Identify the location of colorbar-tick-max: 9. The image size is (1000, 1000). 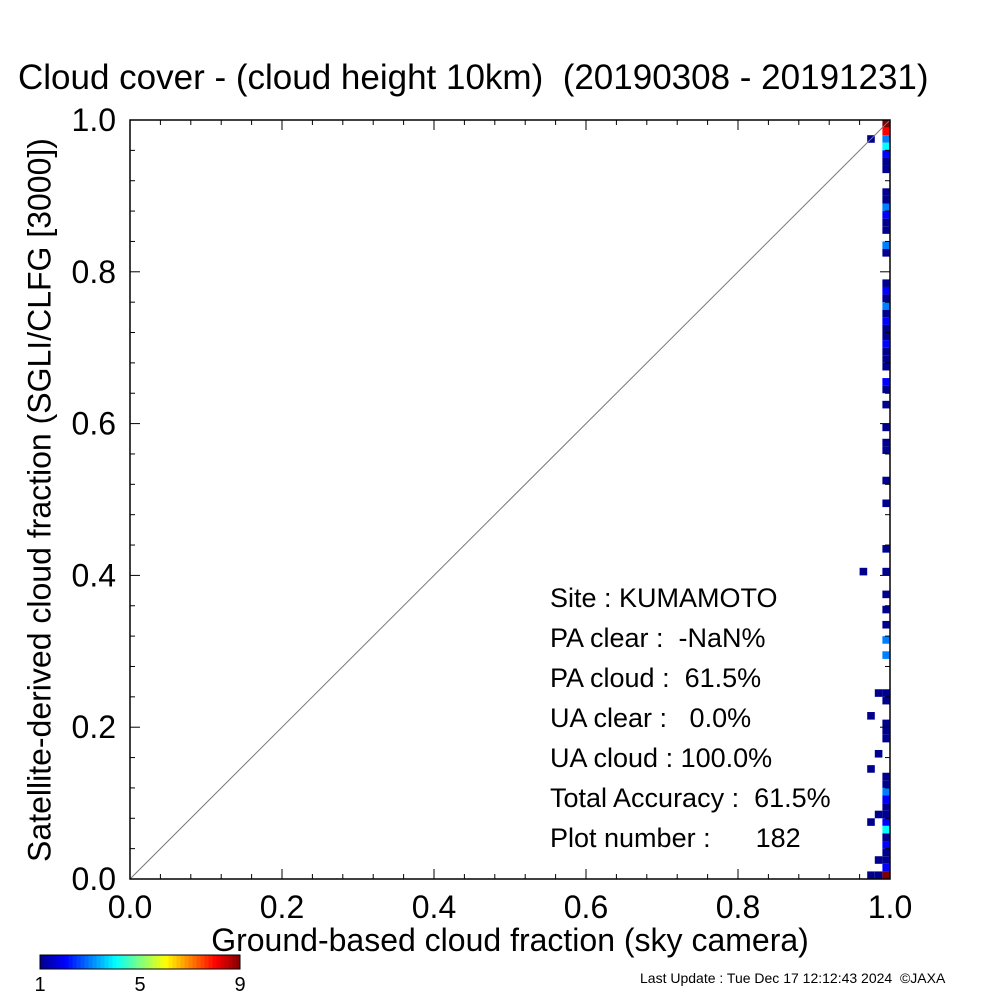
(240, 985).